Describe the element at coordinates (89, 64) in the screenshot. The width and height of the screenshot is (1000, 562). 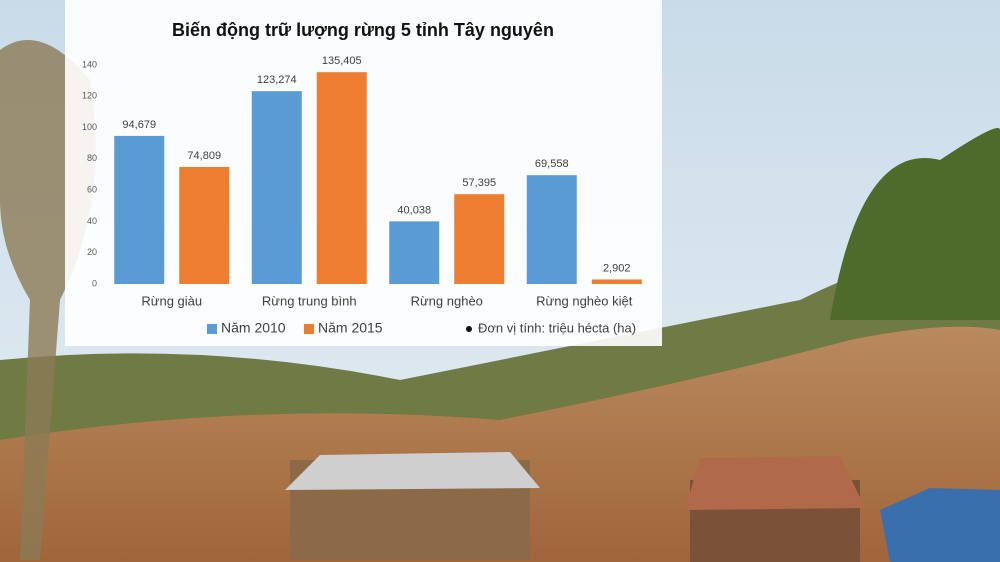
I see `y-tick-label: 140` at that location.